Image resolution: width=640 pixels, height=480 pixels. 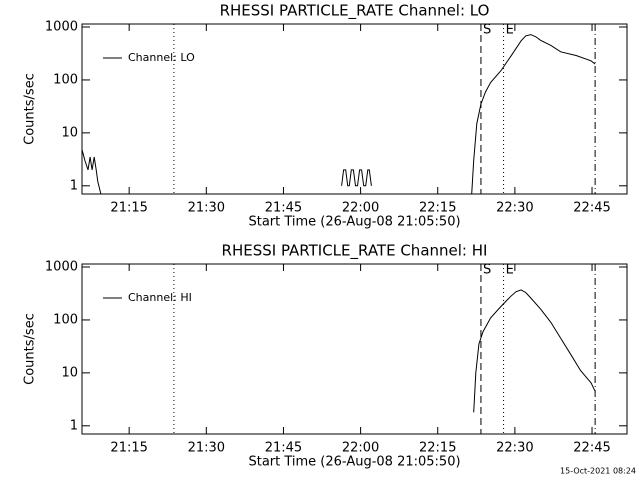 What do you see at coordinates (160, 297) in the screenshot?
I see `legend-label: Channel: HI` at bounding box center [160, 297].